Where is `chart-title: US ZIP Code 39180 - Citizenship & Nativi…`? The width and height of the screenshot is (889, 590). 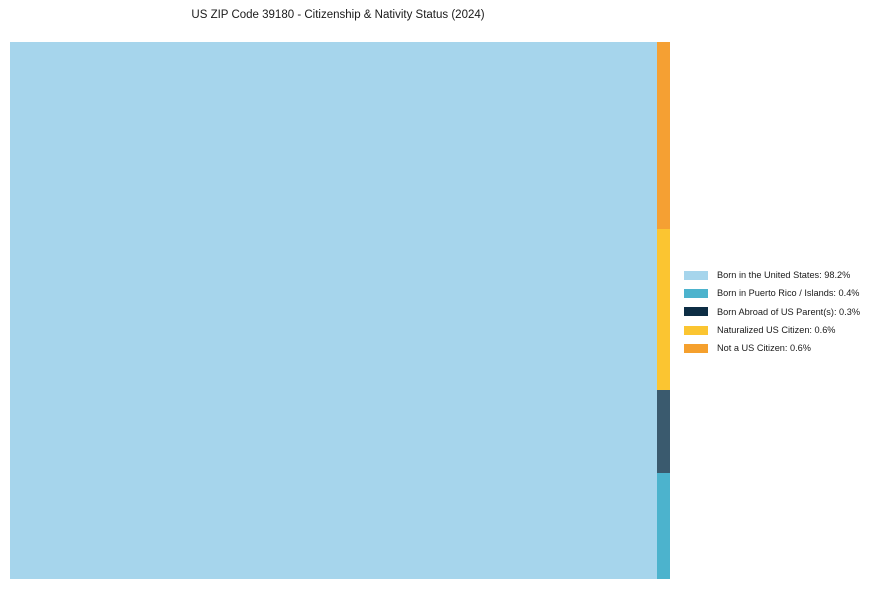 chart-title: US ZIP Code 39180 - Citizenship & Nativi… is located at coordinates (338, 15).